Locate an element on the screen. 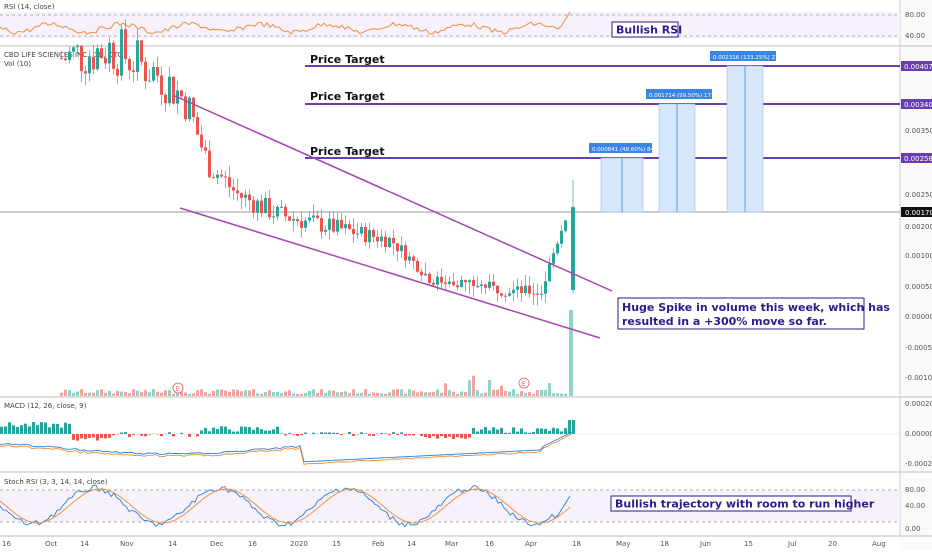 This screenshot has height=555, width=932. target-value-2: 0.003406 is located at coordinates (918, 105).